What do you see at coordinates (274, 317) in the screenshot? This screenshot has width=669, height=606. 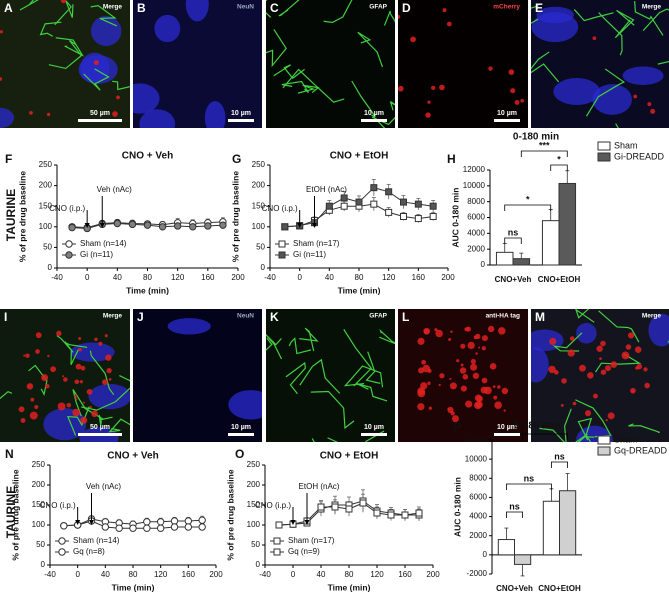 I see `panel-letter: K` at bounding box center [274, 317].